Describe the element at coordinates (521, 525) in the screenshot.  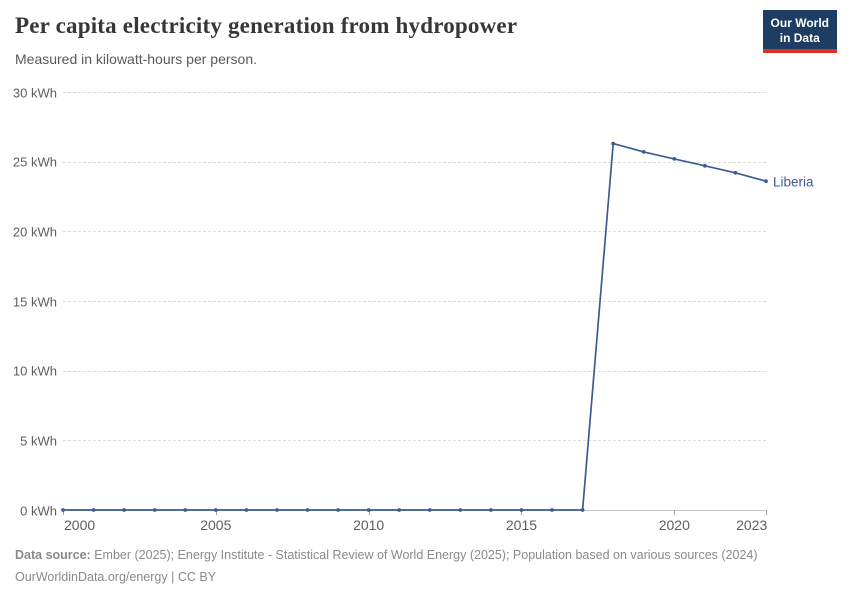
I see `x-axis-label: 2015` at that location.